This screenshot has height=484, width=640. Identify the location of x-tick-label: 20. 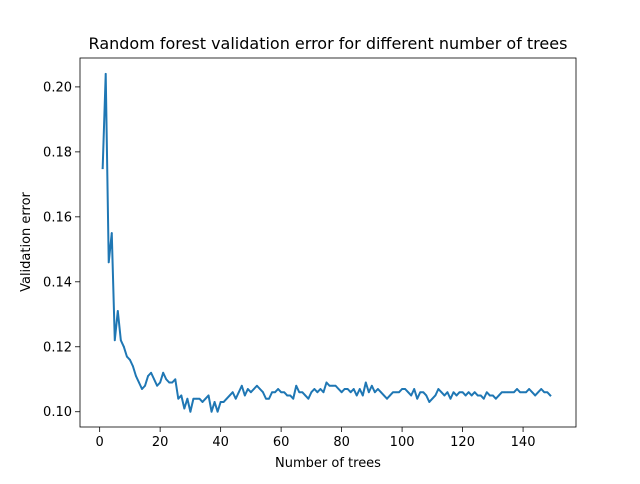
(160, 442).